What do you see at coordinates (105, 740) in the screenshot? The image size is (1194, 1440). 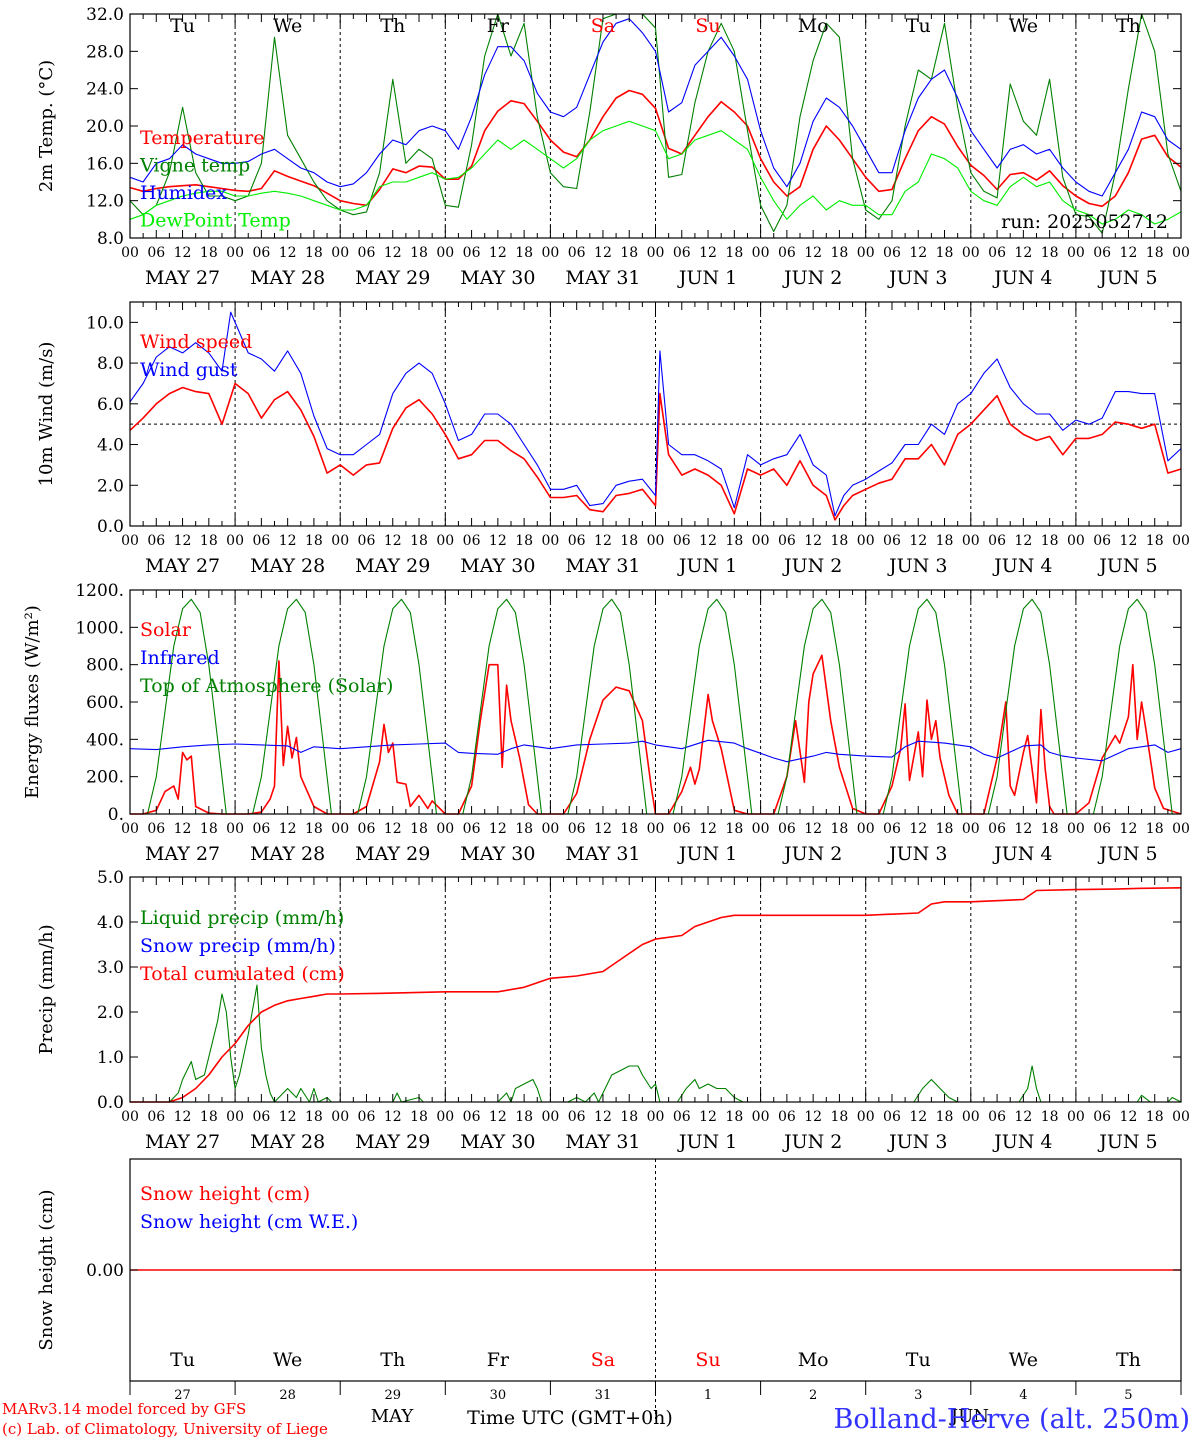 I see `y-tick-label: 400.` at bounding box center [105, 740].